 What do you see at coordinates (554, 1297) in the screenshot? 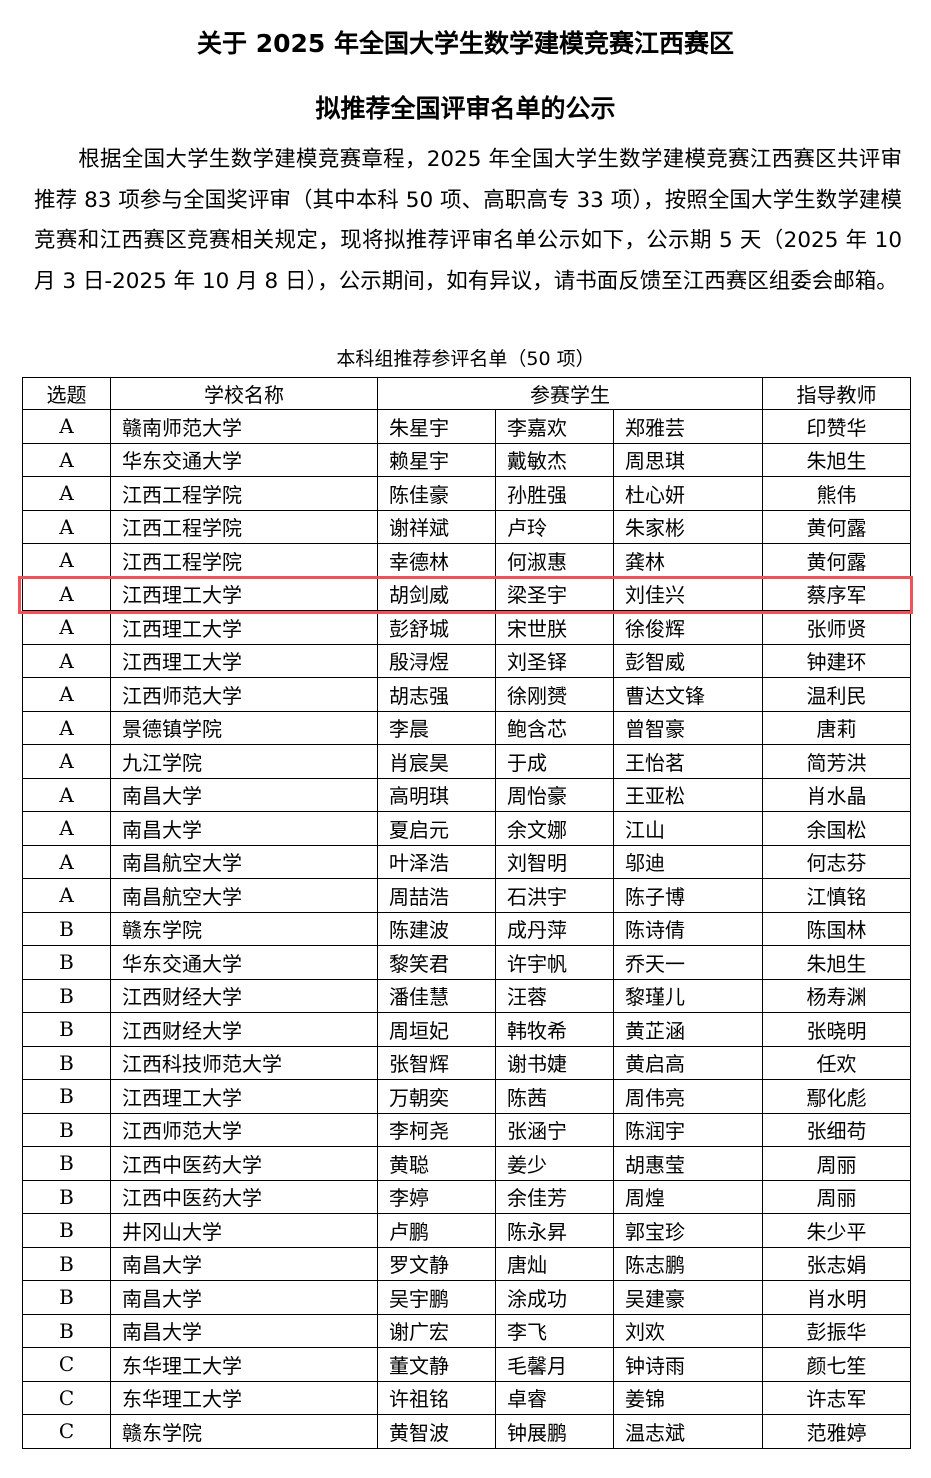
I see `cell-student-2: 涂成功` at bounding box center [554, 1297].